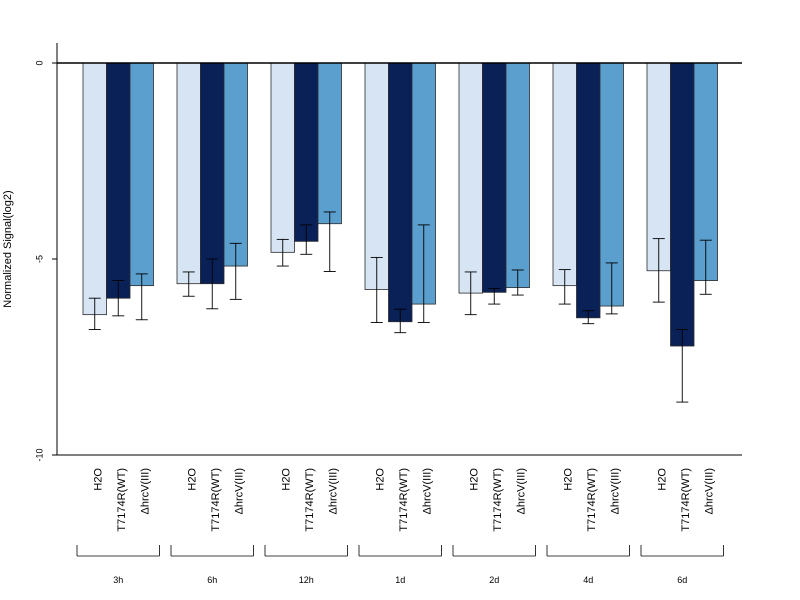 This screenshot has width=800, height=600. What do you see at coordinates (212, 580) in the screenshot?
I see `group-label: 6h` at bounding box center [212, 580].